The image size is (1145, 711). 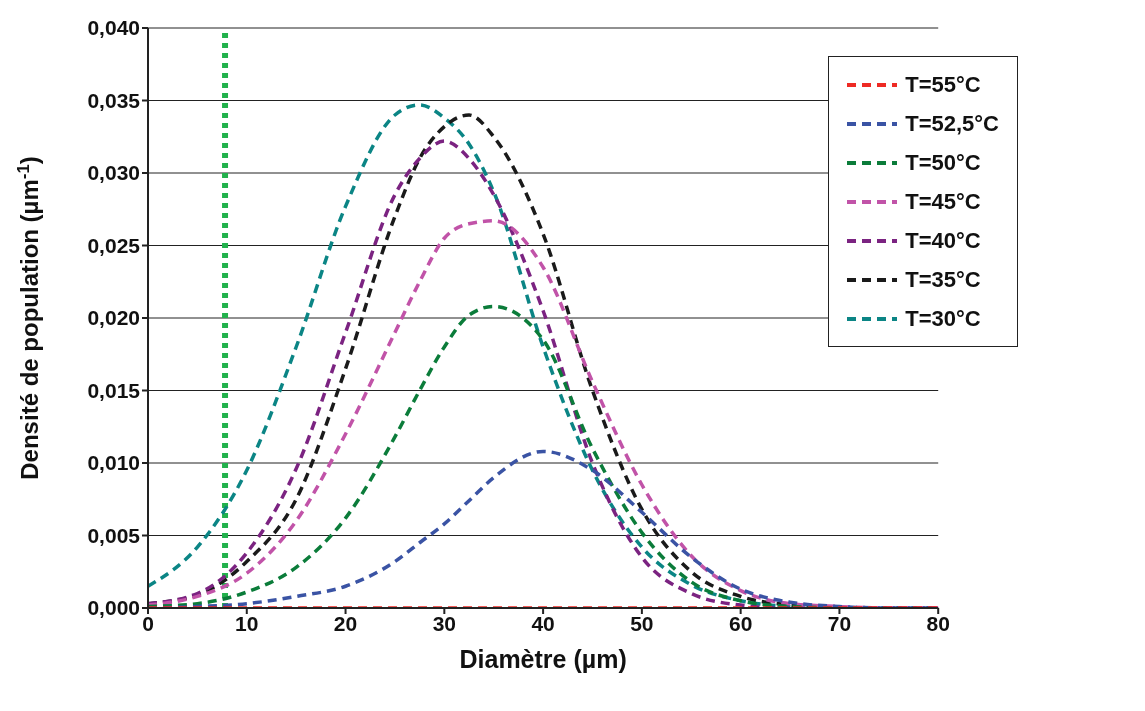 What do you see at coordinates (114, 390) in the screenshot?
I see `y-tick-label: 0,015` at bounding box center [114, 390].